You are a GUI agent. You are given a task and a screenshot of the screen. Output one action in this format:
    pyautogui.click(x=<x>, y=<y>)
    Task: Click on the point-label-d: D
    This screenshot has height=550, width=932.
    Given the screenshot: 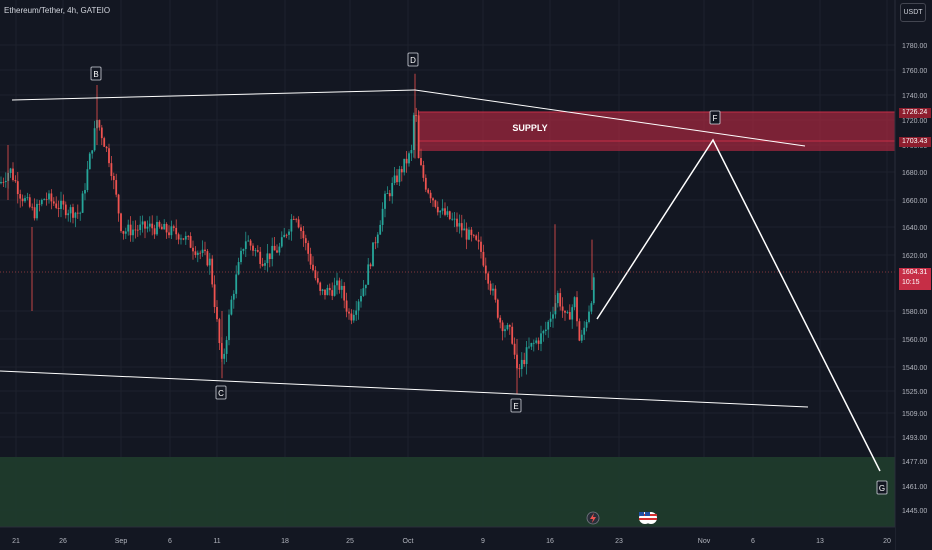 What is the action you would take?
    pyautogui.click(x=413, y=59)
    